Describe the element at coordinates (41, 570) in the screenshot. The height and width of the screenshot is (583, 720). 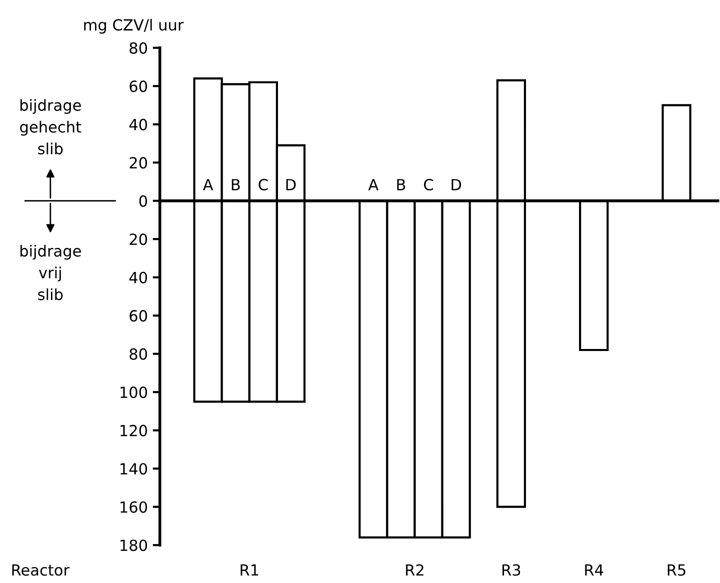
I see `text: Reactor` at that location.